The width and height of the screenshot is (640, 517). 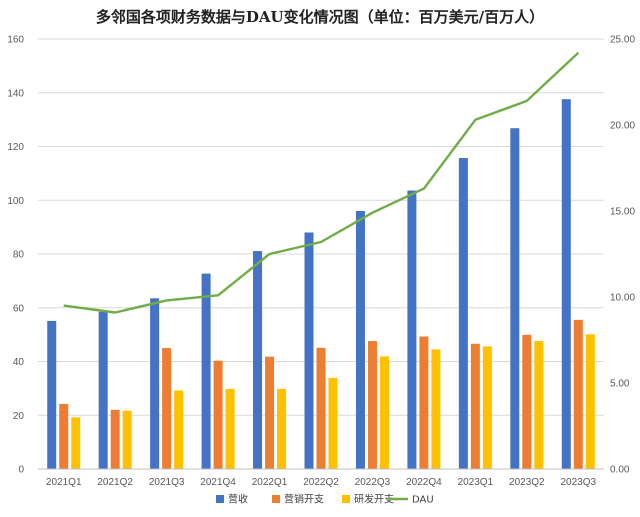 What do you see at coordinates (475, 406) in the screenshot?
I see `bar-营销开支-2023Q1` at bounding box center [475, 406].